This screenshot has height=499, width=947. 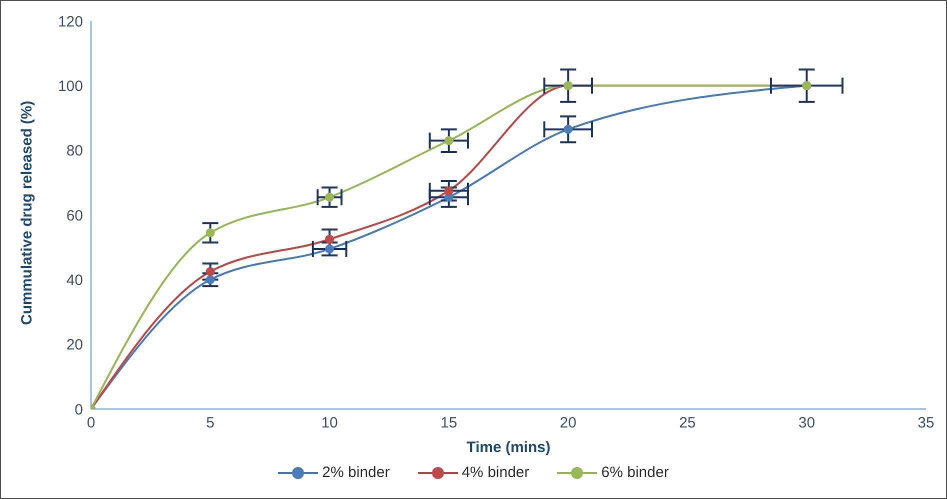 What do you see at coordinates (70, 86) in the screenshot?
I see `y-tick-label: 100` at bounding box center [70, 86].